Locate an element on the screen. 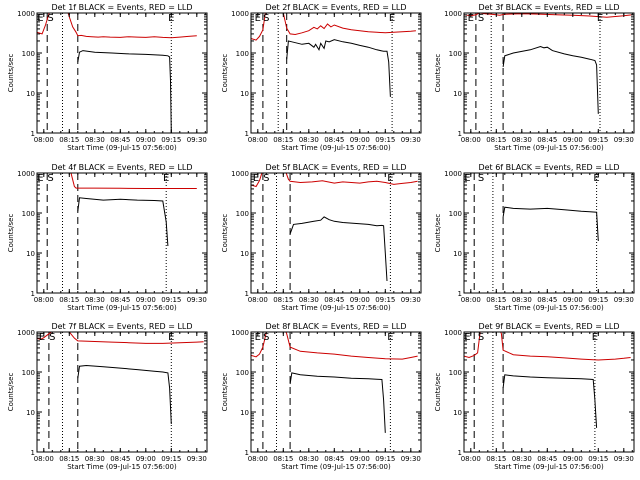 The height and width of the screenshot is (480, 640). panel-title: Det 5f BLACK = Events, RED = LLD is located at coordinates (335, 167).